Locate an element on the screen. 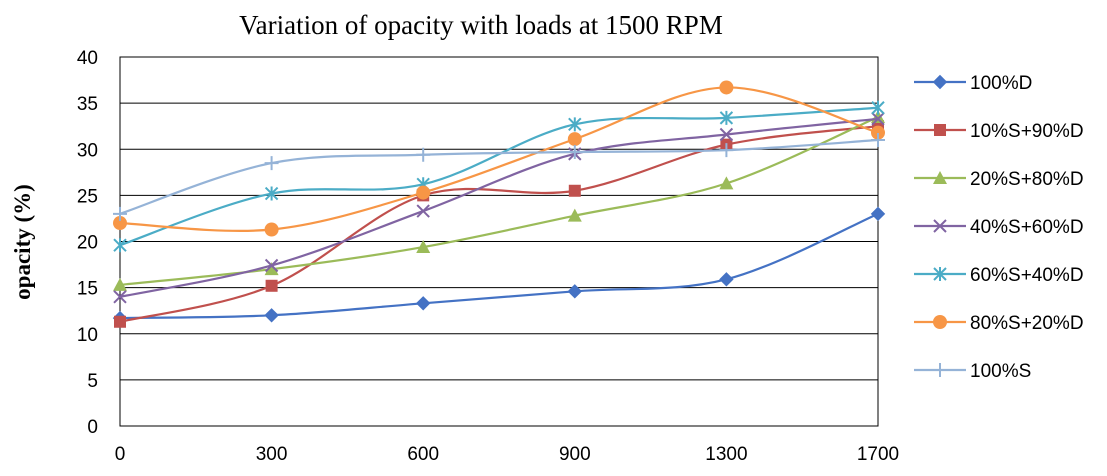 This screenshot has height=476, width=1107. y-tick-label: 40 is located at coordinates (87, 58).